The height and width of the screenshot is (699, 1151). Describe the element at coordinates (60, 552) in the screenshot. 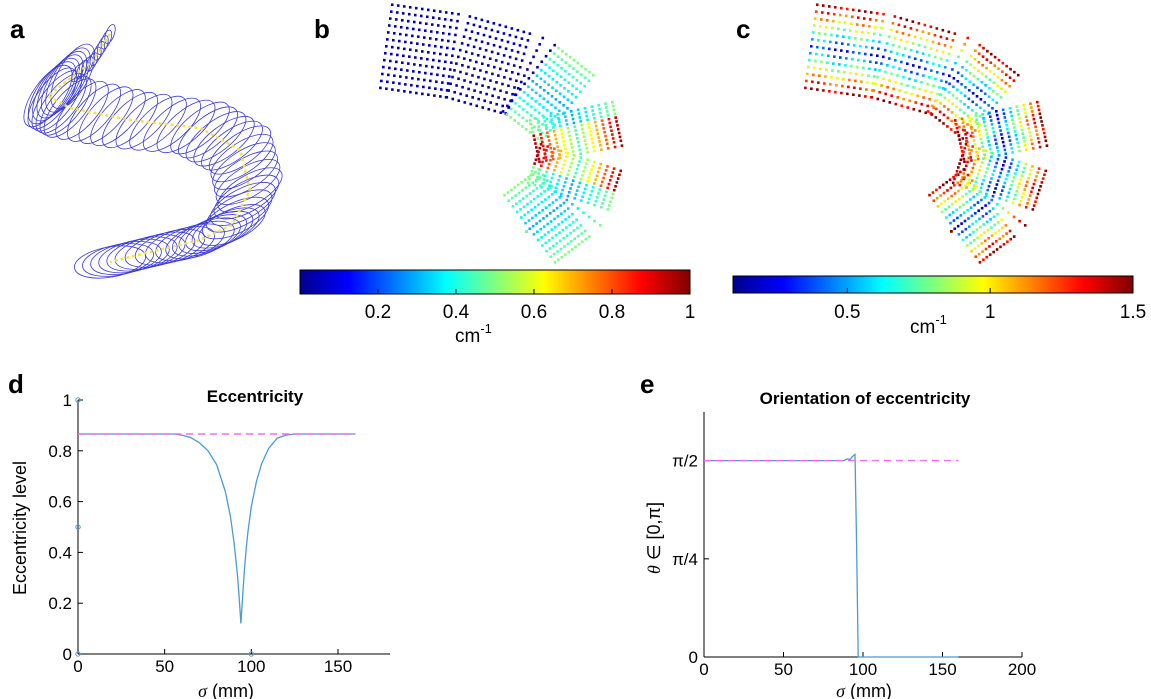

I see `d-y-tick-label: 0.4` at that location.